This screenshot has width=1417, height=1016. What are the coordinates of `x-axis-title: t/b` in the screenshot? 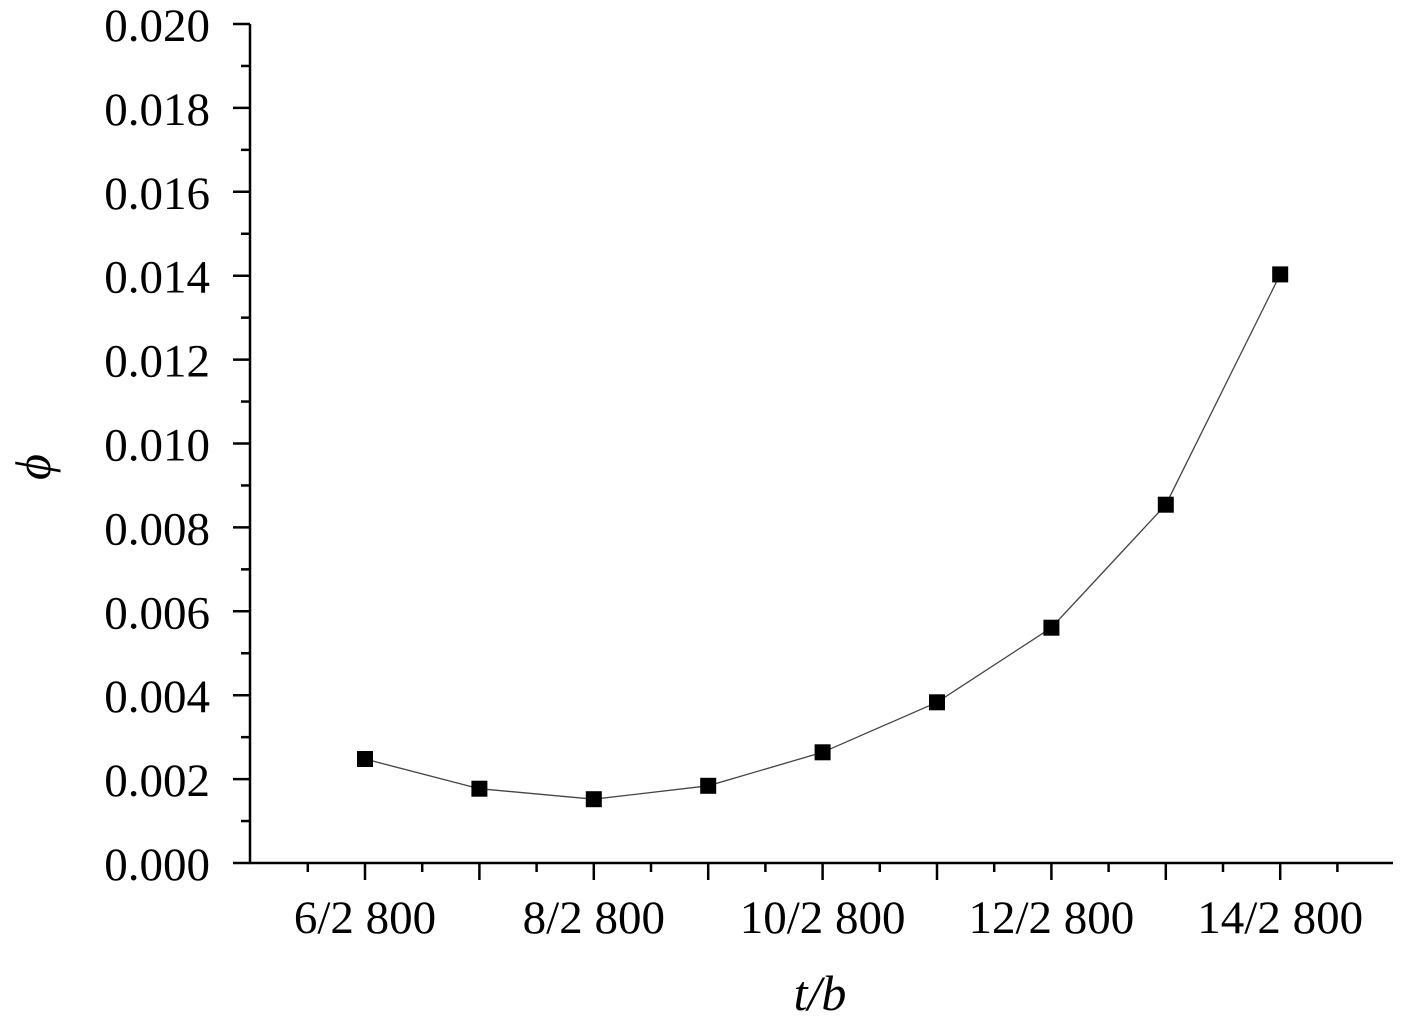 It's located at (820, 990).